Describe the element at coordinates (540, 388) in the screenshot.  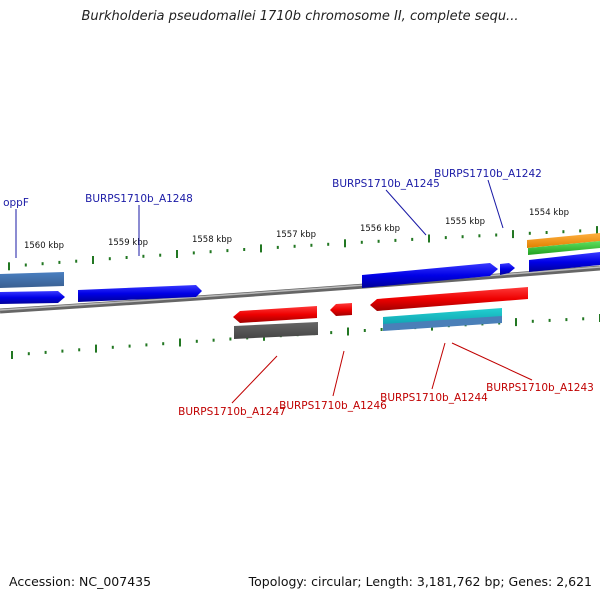
I see `label-BURPS1710b_A1243: BURPS1710b_A1243` at that location.